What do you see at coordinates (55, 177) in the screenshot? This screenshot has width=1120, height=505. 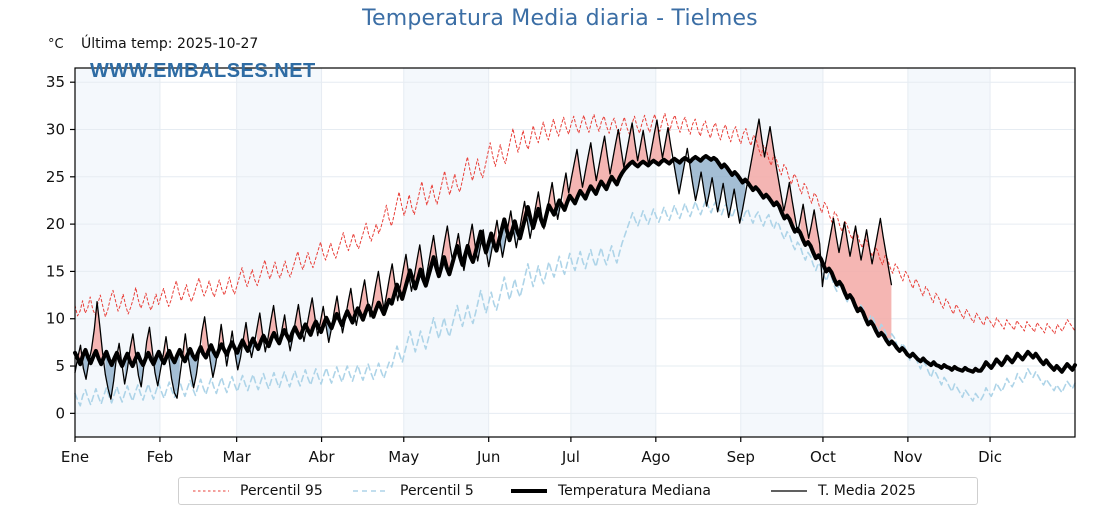 I see `svg-text: 25` at bounding box center [55, 177].